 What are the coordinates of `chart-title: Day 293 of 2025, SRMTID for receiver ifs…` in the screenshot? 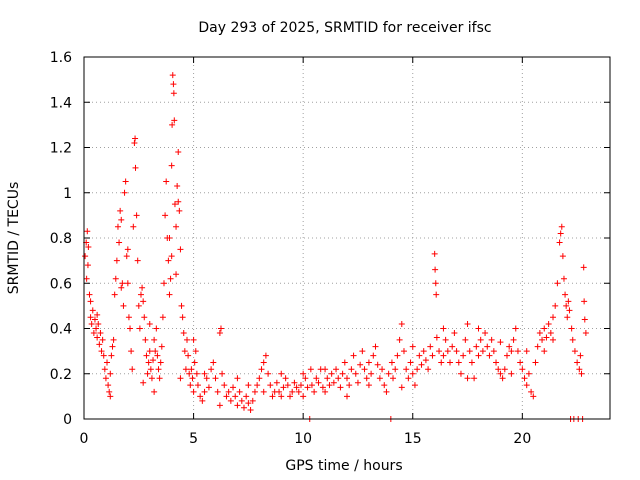 It's located at (344, 28).